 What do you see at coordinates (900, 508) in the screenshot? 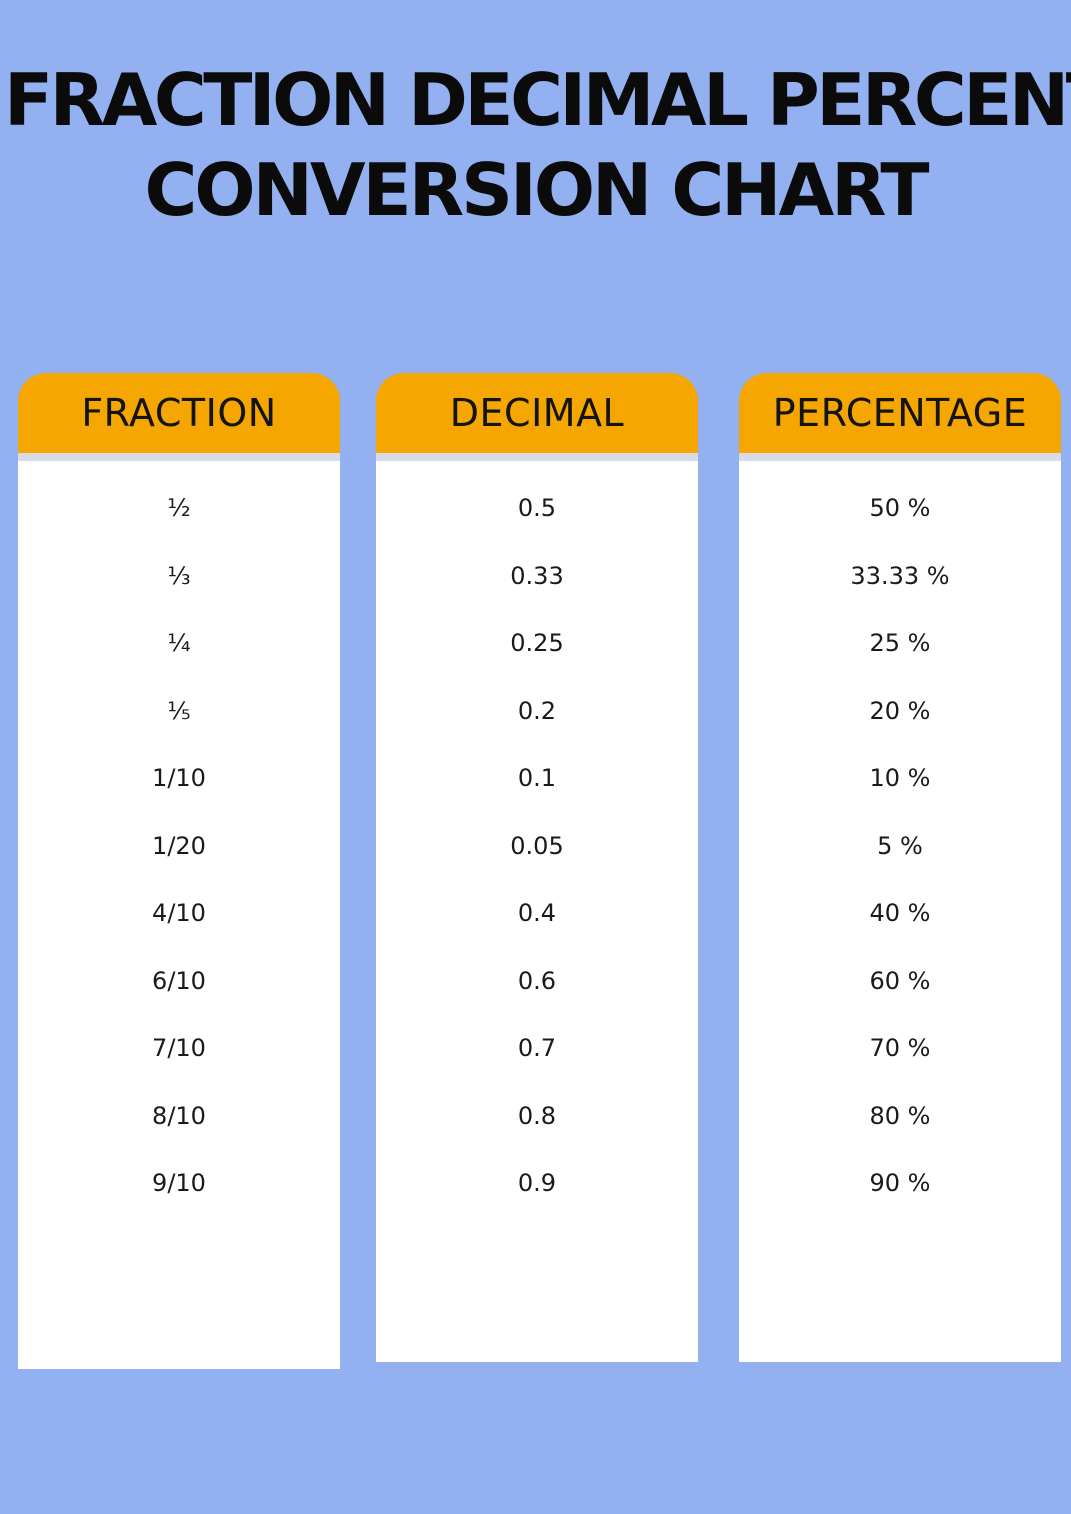
I see `percentage-cell: 50 %` at bounding box center [900, 508].